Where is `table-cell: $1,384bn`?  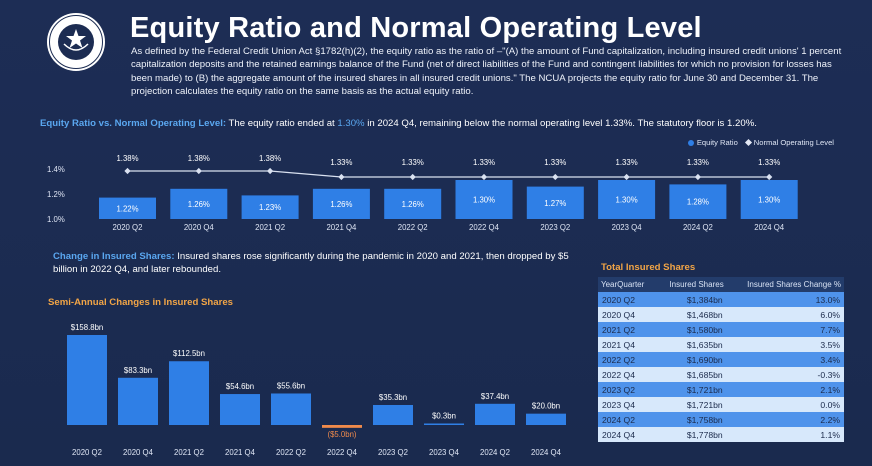
table-cell: $1,384bn is located at coordinates (691, 299).